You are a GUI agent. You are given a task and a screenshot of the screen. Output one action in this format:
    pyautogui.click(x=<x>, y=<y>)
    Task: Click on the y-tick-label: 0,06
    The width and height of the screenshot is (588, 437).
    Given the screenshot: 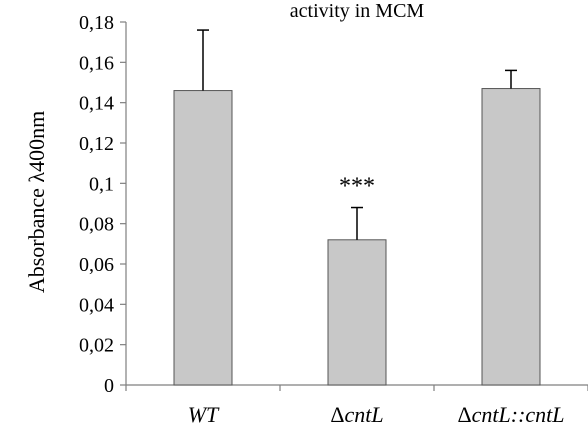 What is the action you would take?
    pyautogui.click(x=96, y=265)
    